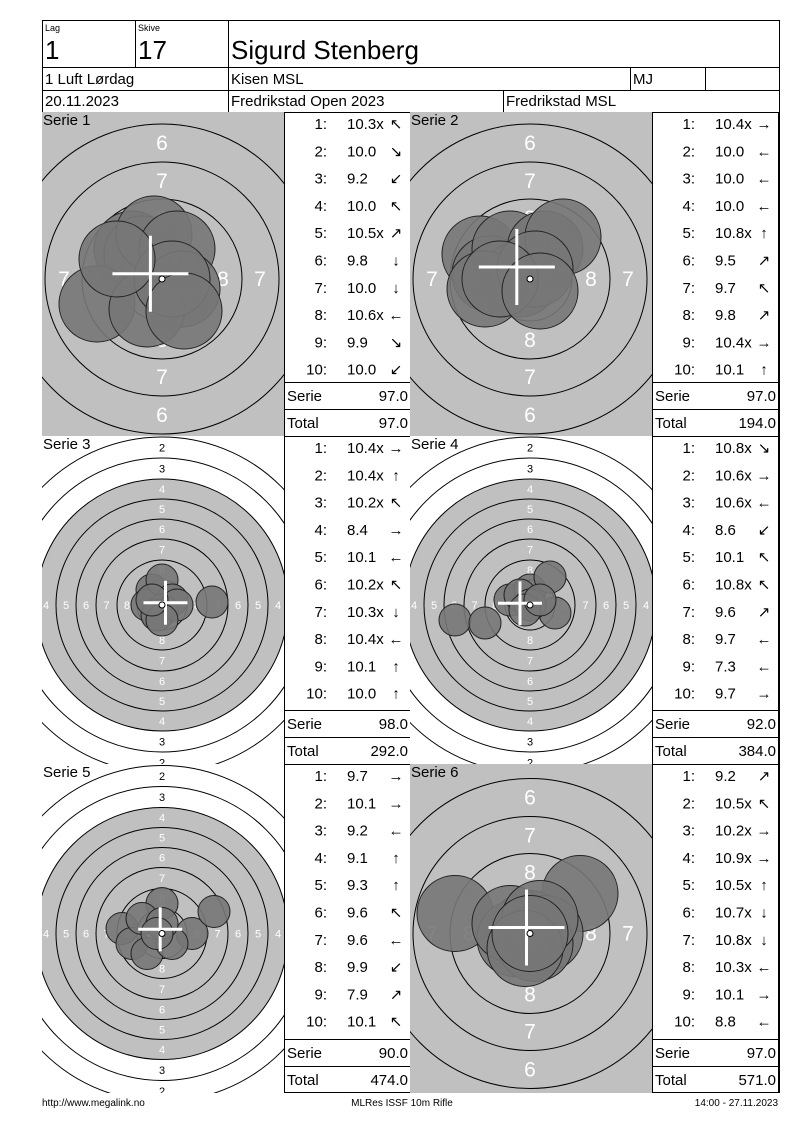 The height and width of the screenshot is (1130, 800). I want to click on event: Fredrikstad Open 2023, so click(307, 101).